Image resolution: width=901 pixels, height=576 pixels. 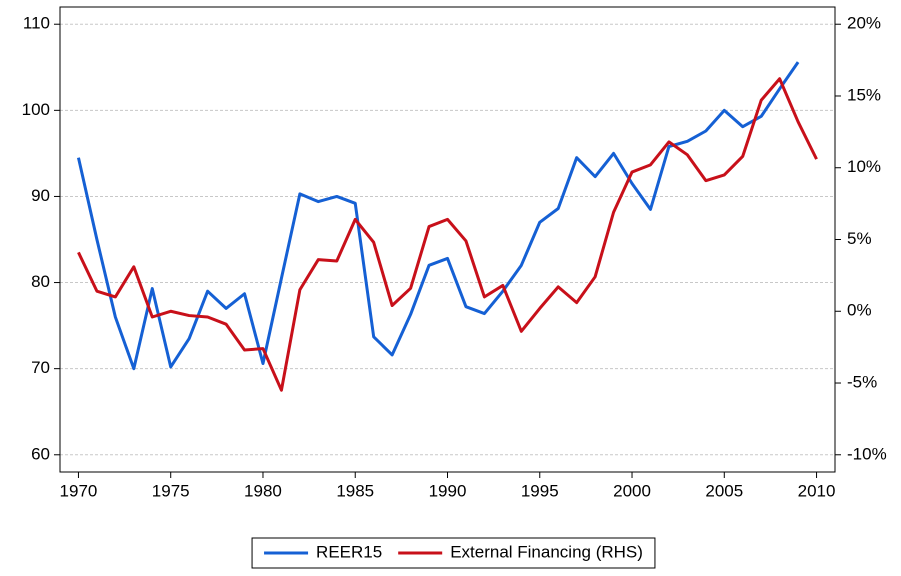 What do you see at coordinates (867, 453) in the screenshot?
I see `y2-tick-label: -10%` at bounding box center [867, 453].